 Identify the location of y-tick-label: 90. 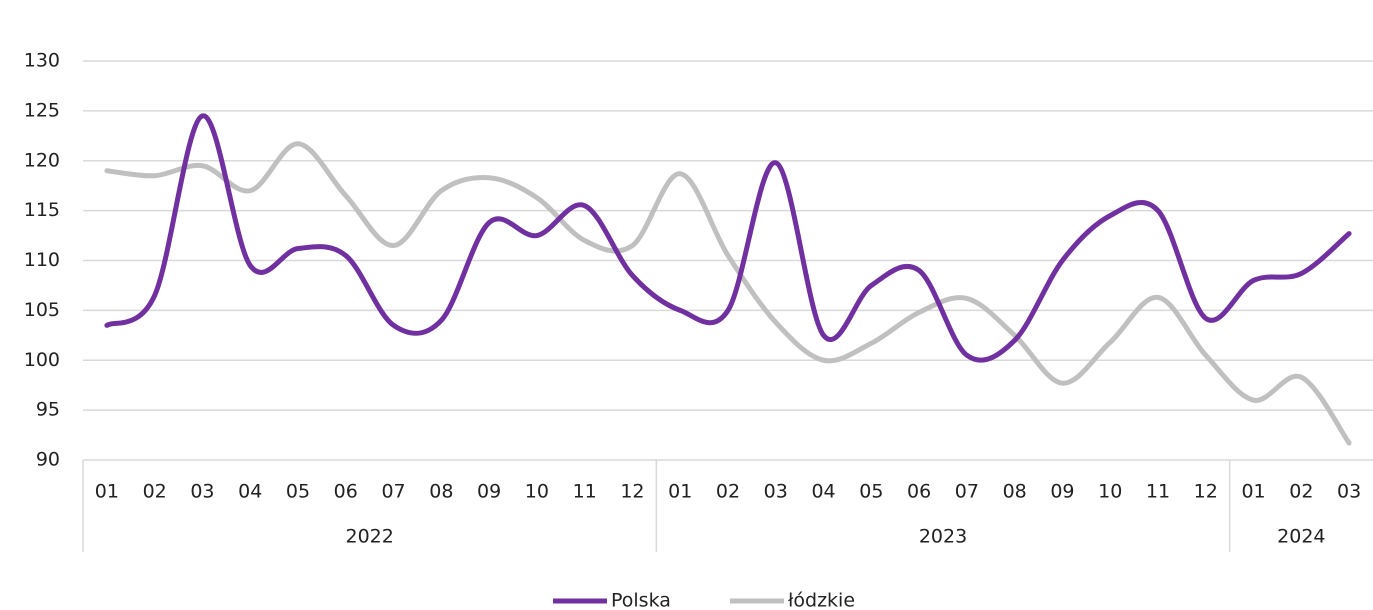
(48, 460).